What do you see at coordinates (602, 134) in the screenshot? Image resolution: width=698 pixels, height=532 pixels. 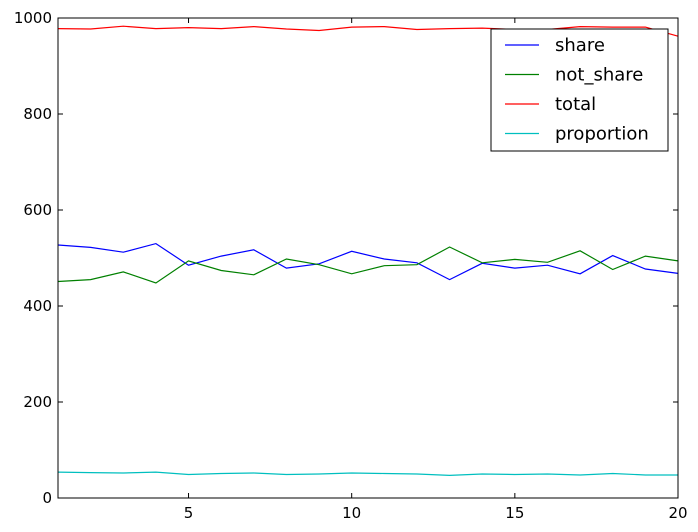 I see `legend-label-proportion: proportion` at bounding box center [602, 134].